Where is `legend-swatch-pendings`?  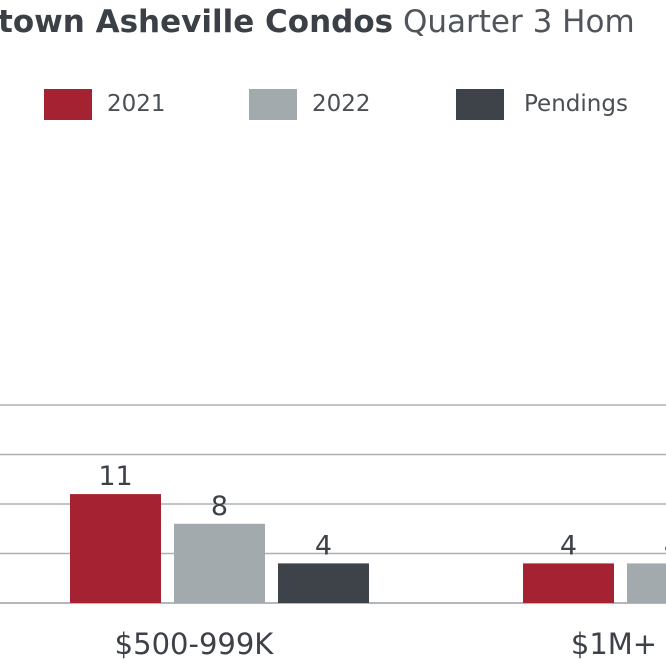 legend-swatch-pendings is located at coordinates (480, 104).